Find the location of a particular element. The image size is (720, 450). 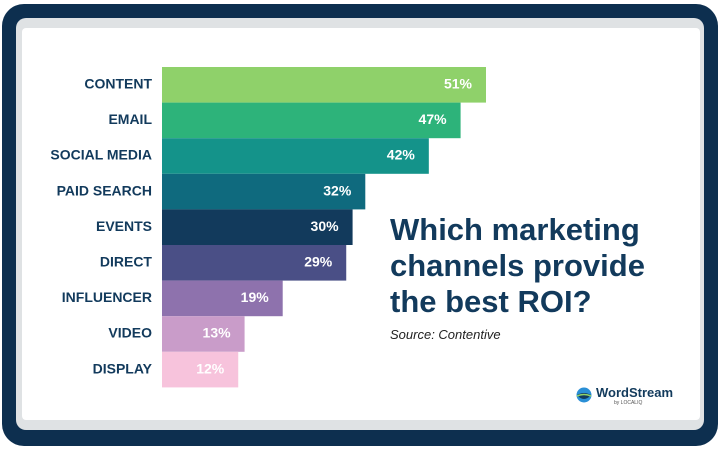

value-label: 29% is located at coordinates (318, 262).